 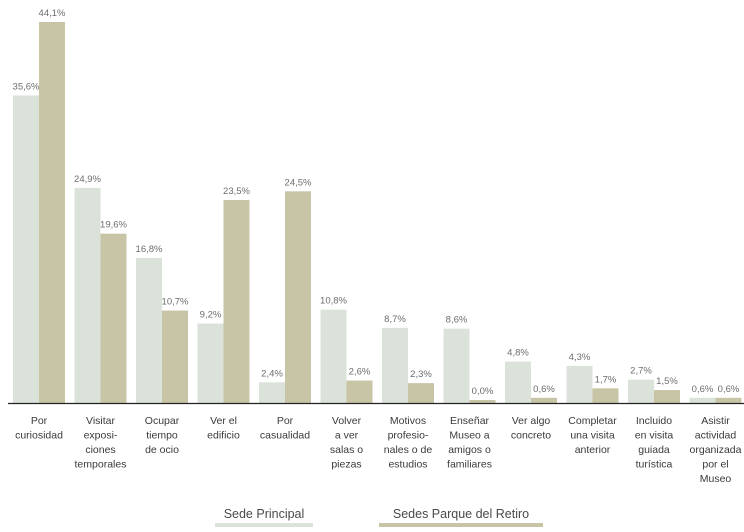 What do you see at coordinates (236, 191) in the screenshot?
I see `value-label-sedes-parque-del-retiro-ver-el-edificio: 23,5%` at bounding box center [236, 191].